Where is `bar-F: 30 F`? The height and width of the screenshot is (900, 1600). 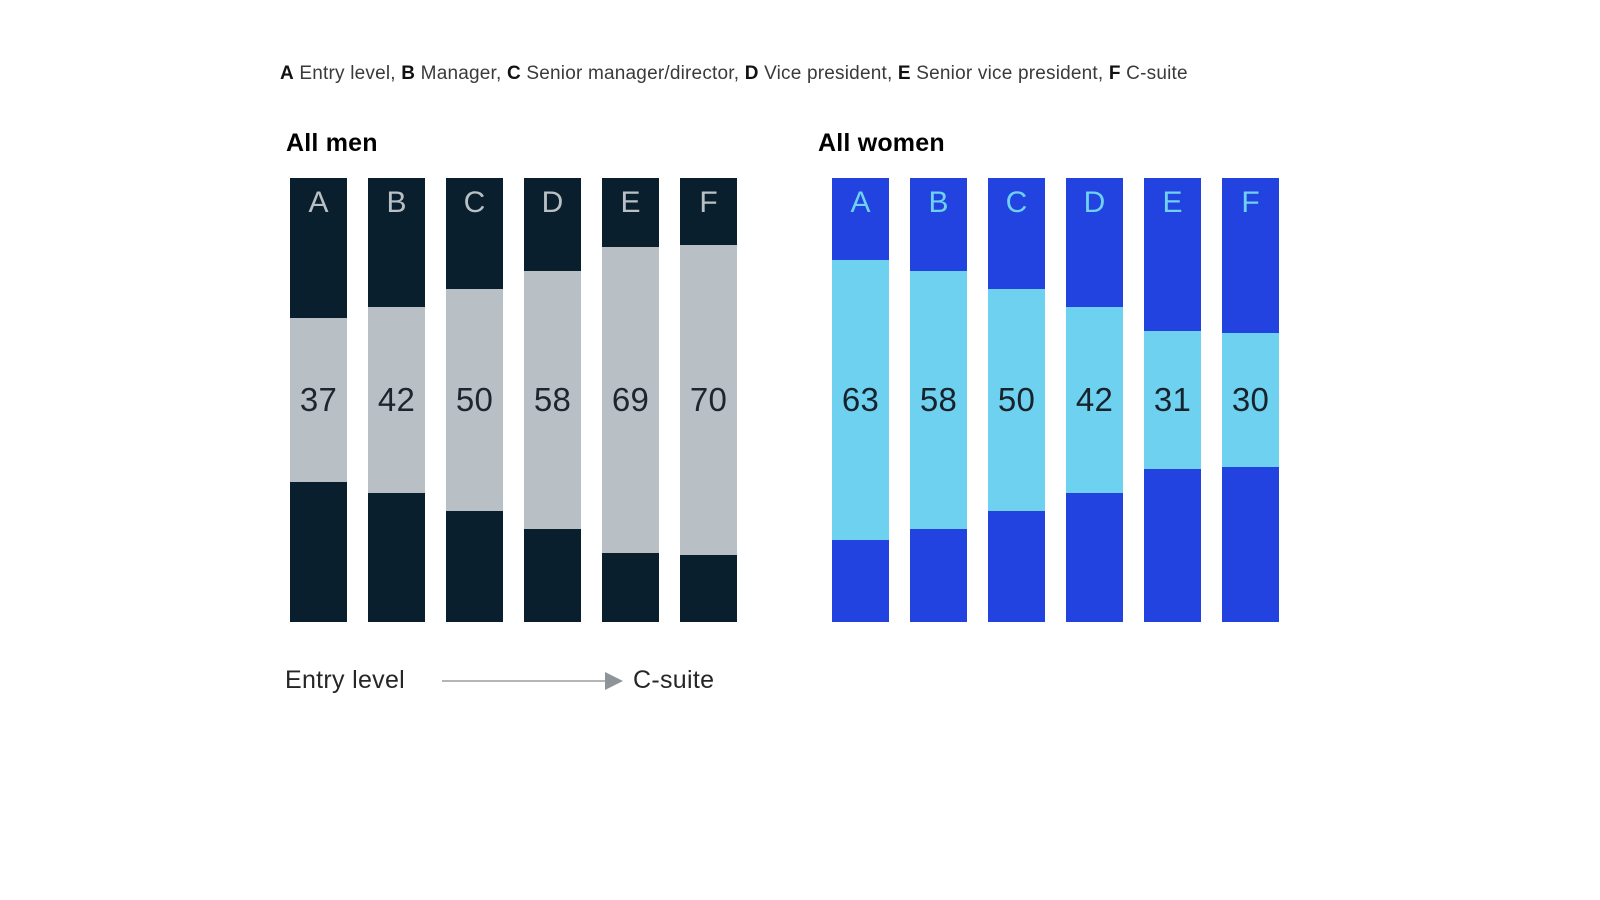
bar-F: 30 F is located at coordinates (1250, 400).